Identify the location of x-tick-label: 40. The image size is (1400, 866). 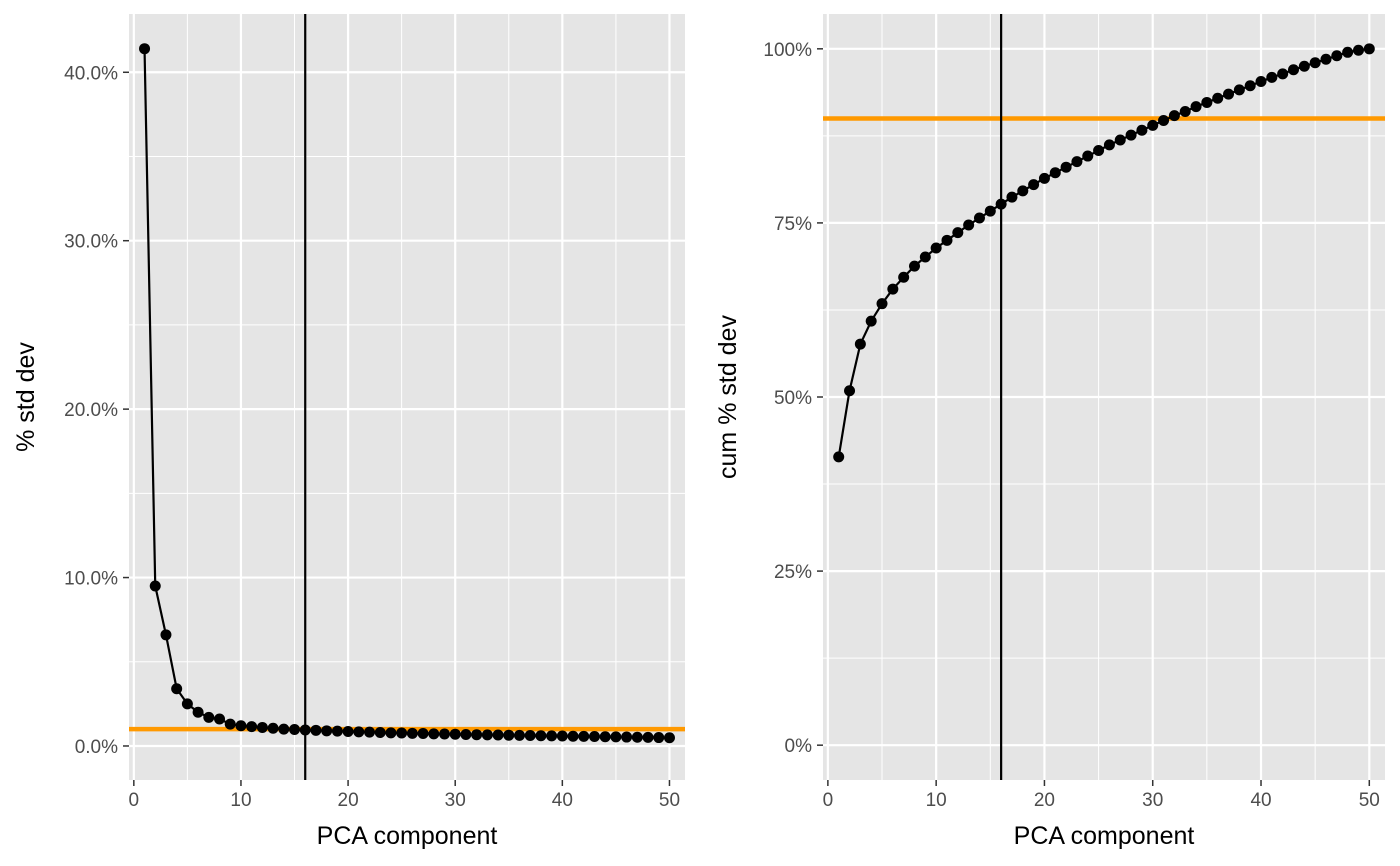
(1260, 800).